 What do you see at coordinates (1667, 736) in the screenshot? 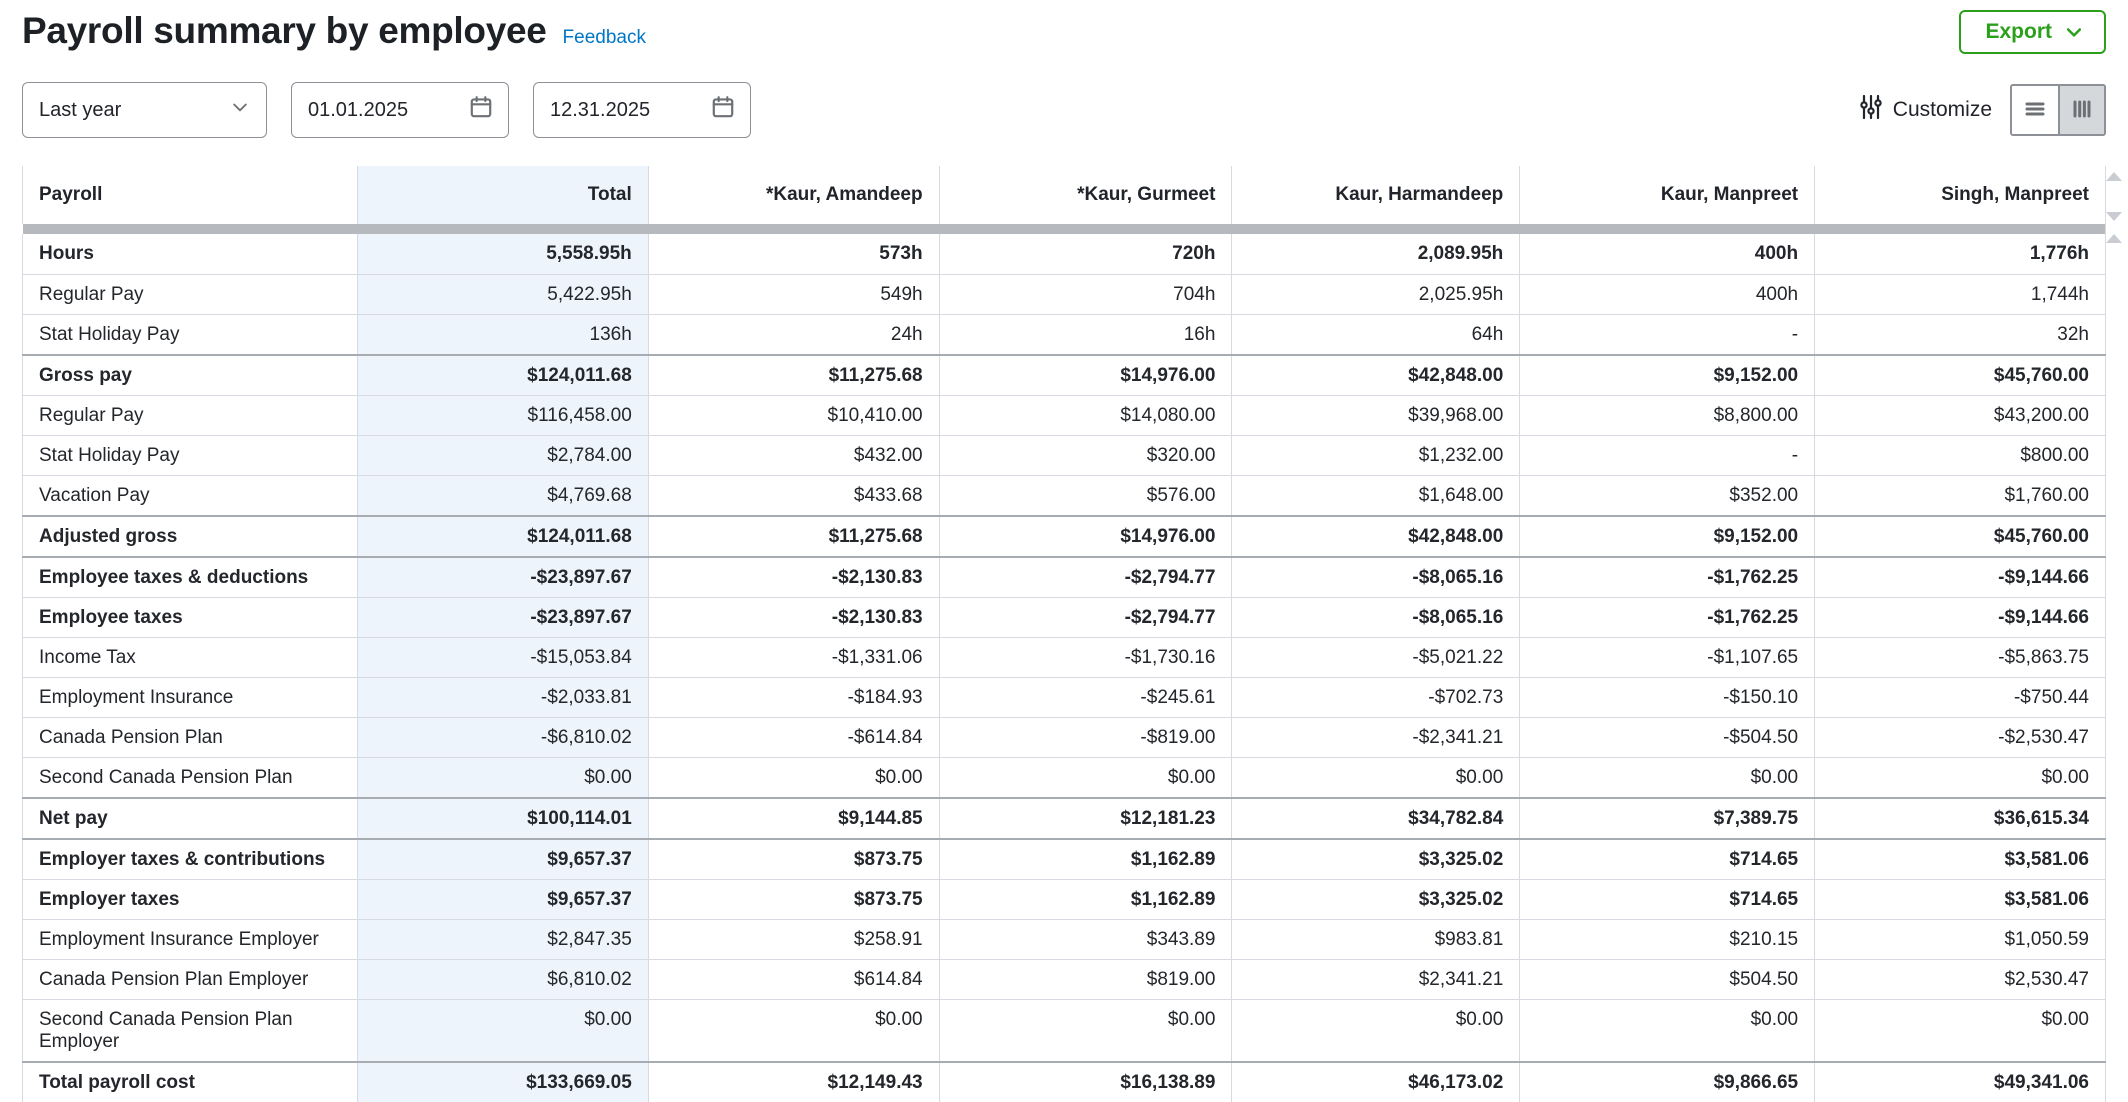
I see `employee-cell: -$504.50` at bounding box center [1667, 736].